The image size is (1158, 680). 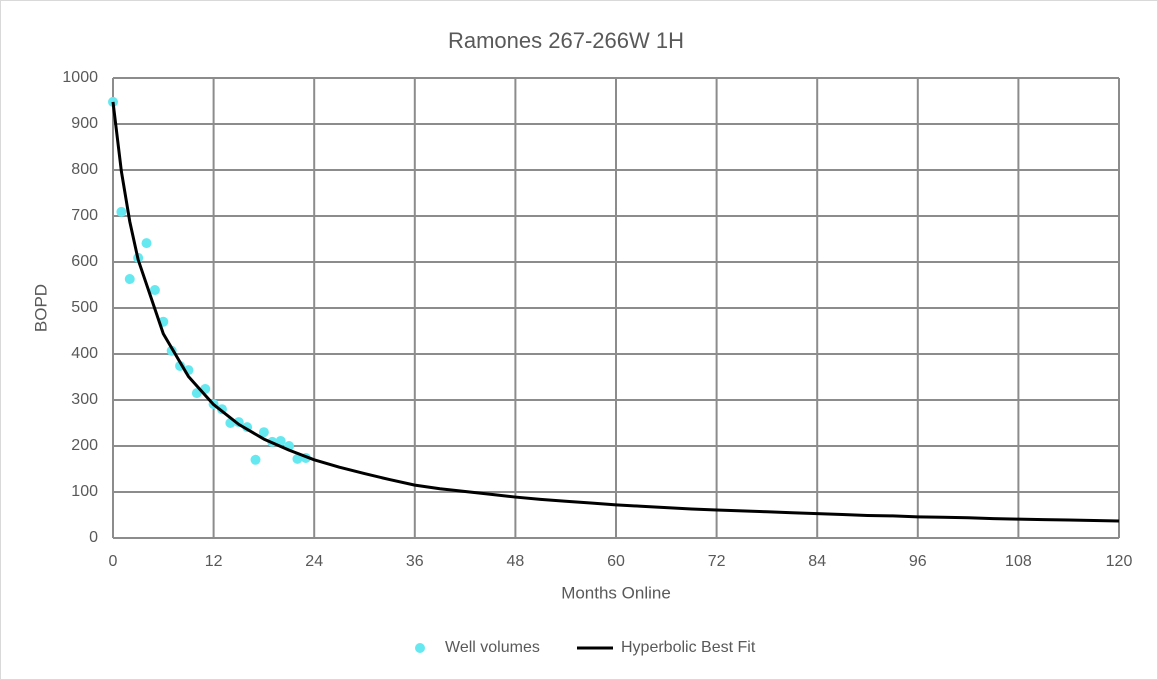 What do you see at coordinates (616, 561) in the screenshot?
I see `x-tick-label: 60` at bounding box center [616, 561].